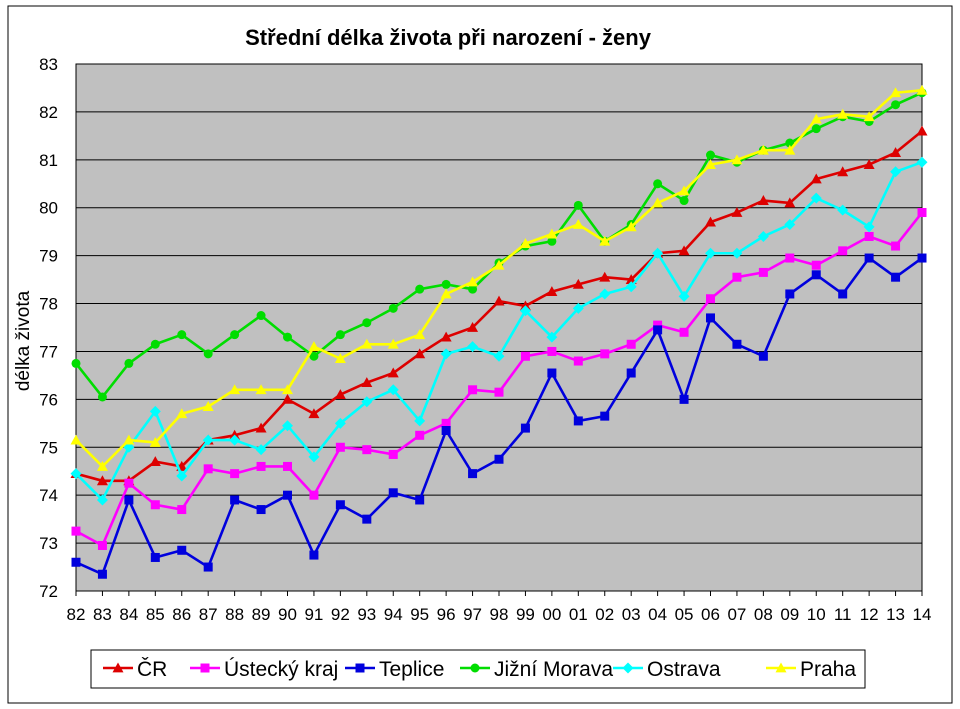 Image resolution: width=960 pixels, height=709 pixels. What do you see at coordinates (152, 669) in the screenshot?
I see `legend-label: ČR` at bounding box center [152, 669].